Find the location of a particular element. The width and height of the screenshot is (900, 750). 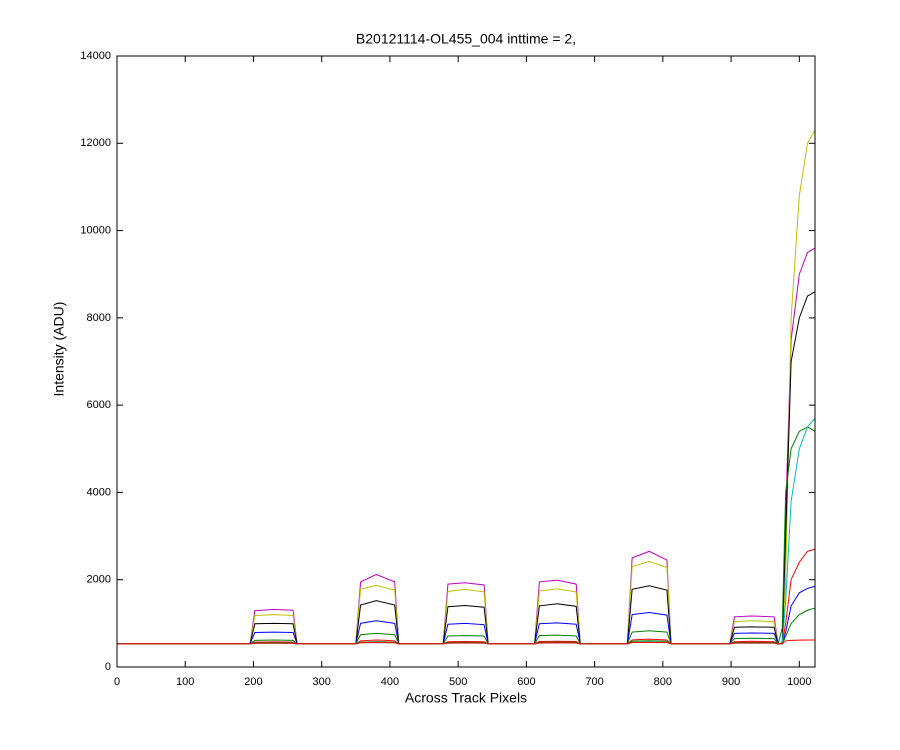

x-axis-label: Across Track Pixels is located at coordinates (466, 698).